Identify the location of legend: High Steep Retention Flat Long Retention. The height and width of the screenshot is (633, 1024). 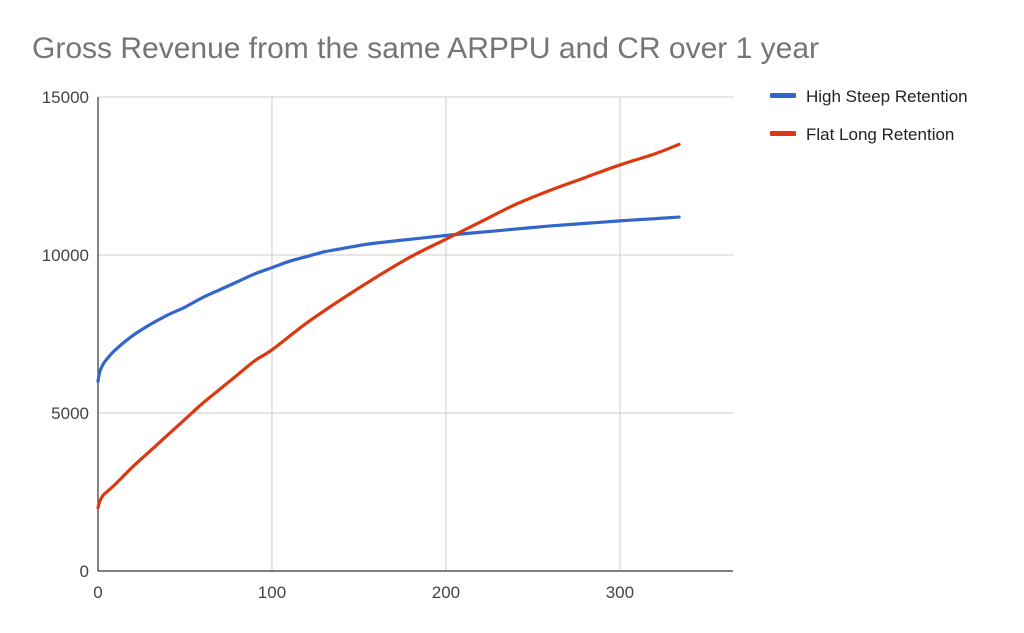
(869, 115).